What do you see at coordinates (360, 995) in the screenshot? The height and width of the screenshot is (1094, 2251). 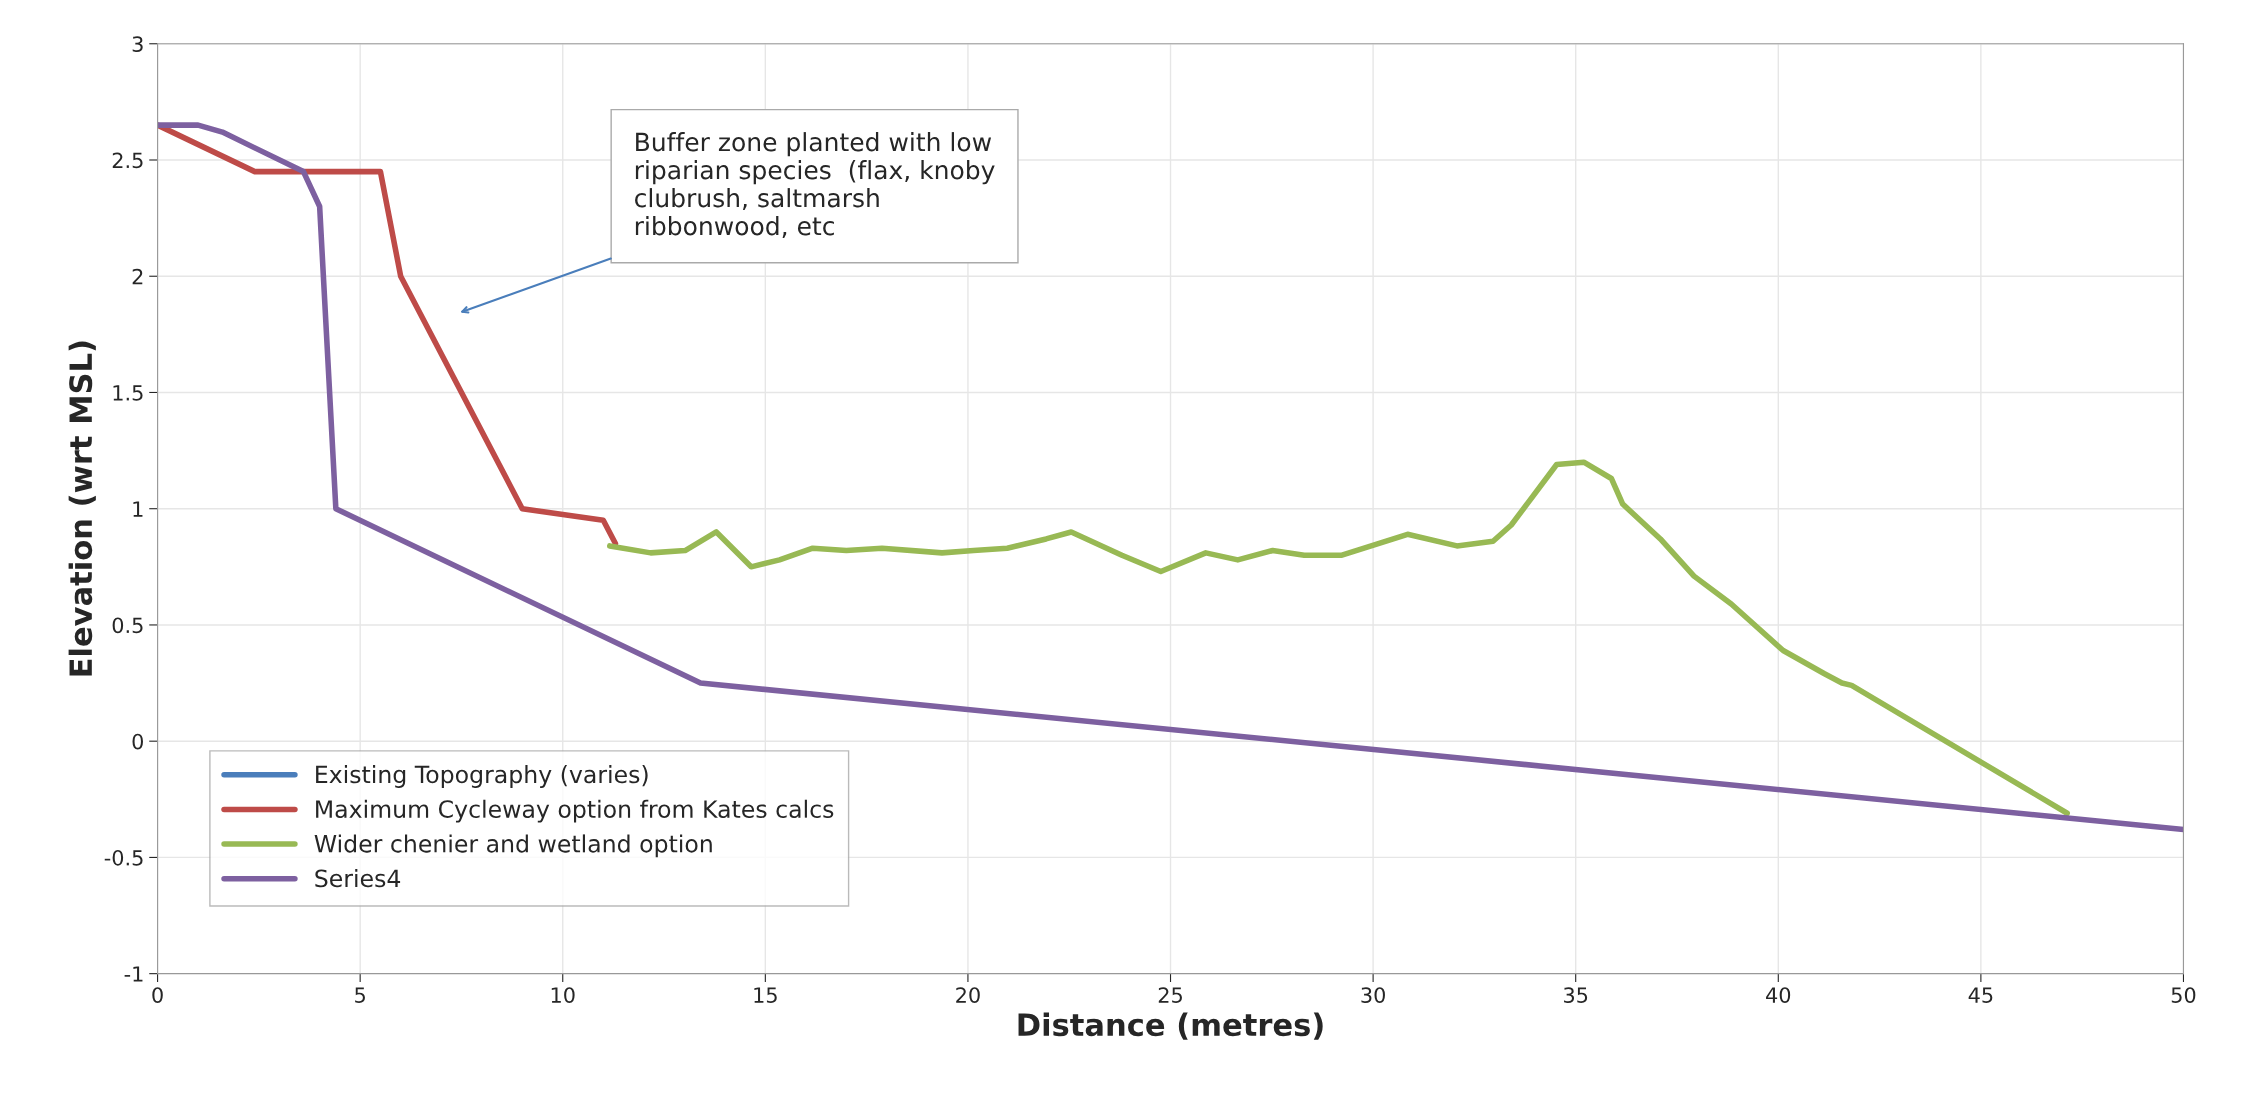 I see `x-tick-label: 5` at bounding box center [360, 995].